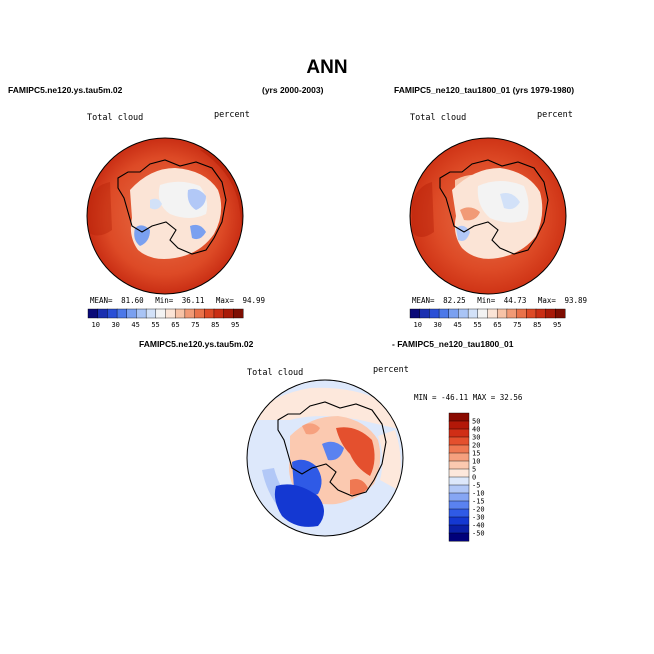 The width and height of the screenshot is (654, 654). Describe the element at coordinates (557, 325) in the screenshot. I see `colorbar-tick-label: 95` at that location.